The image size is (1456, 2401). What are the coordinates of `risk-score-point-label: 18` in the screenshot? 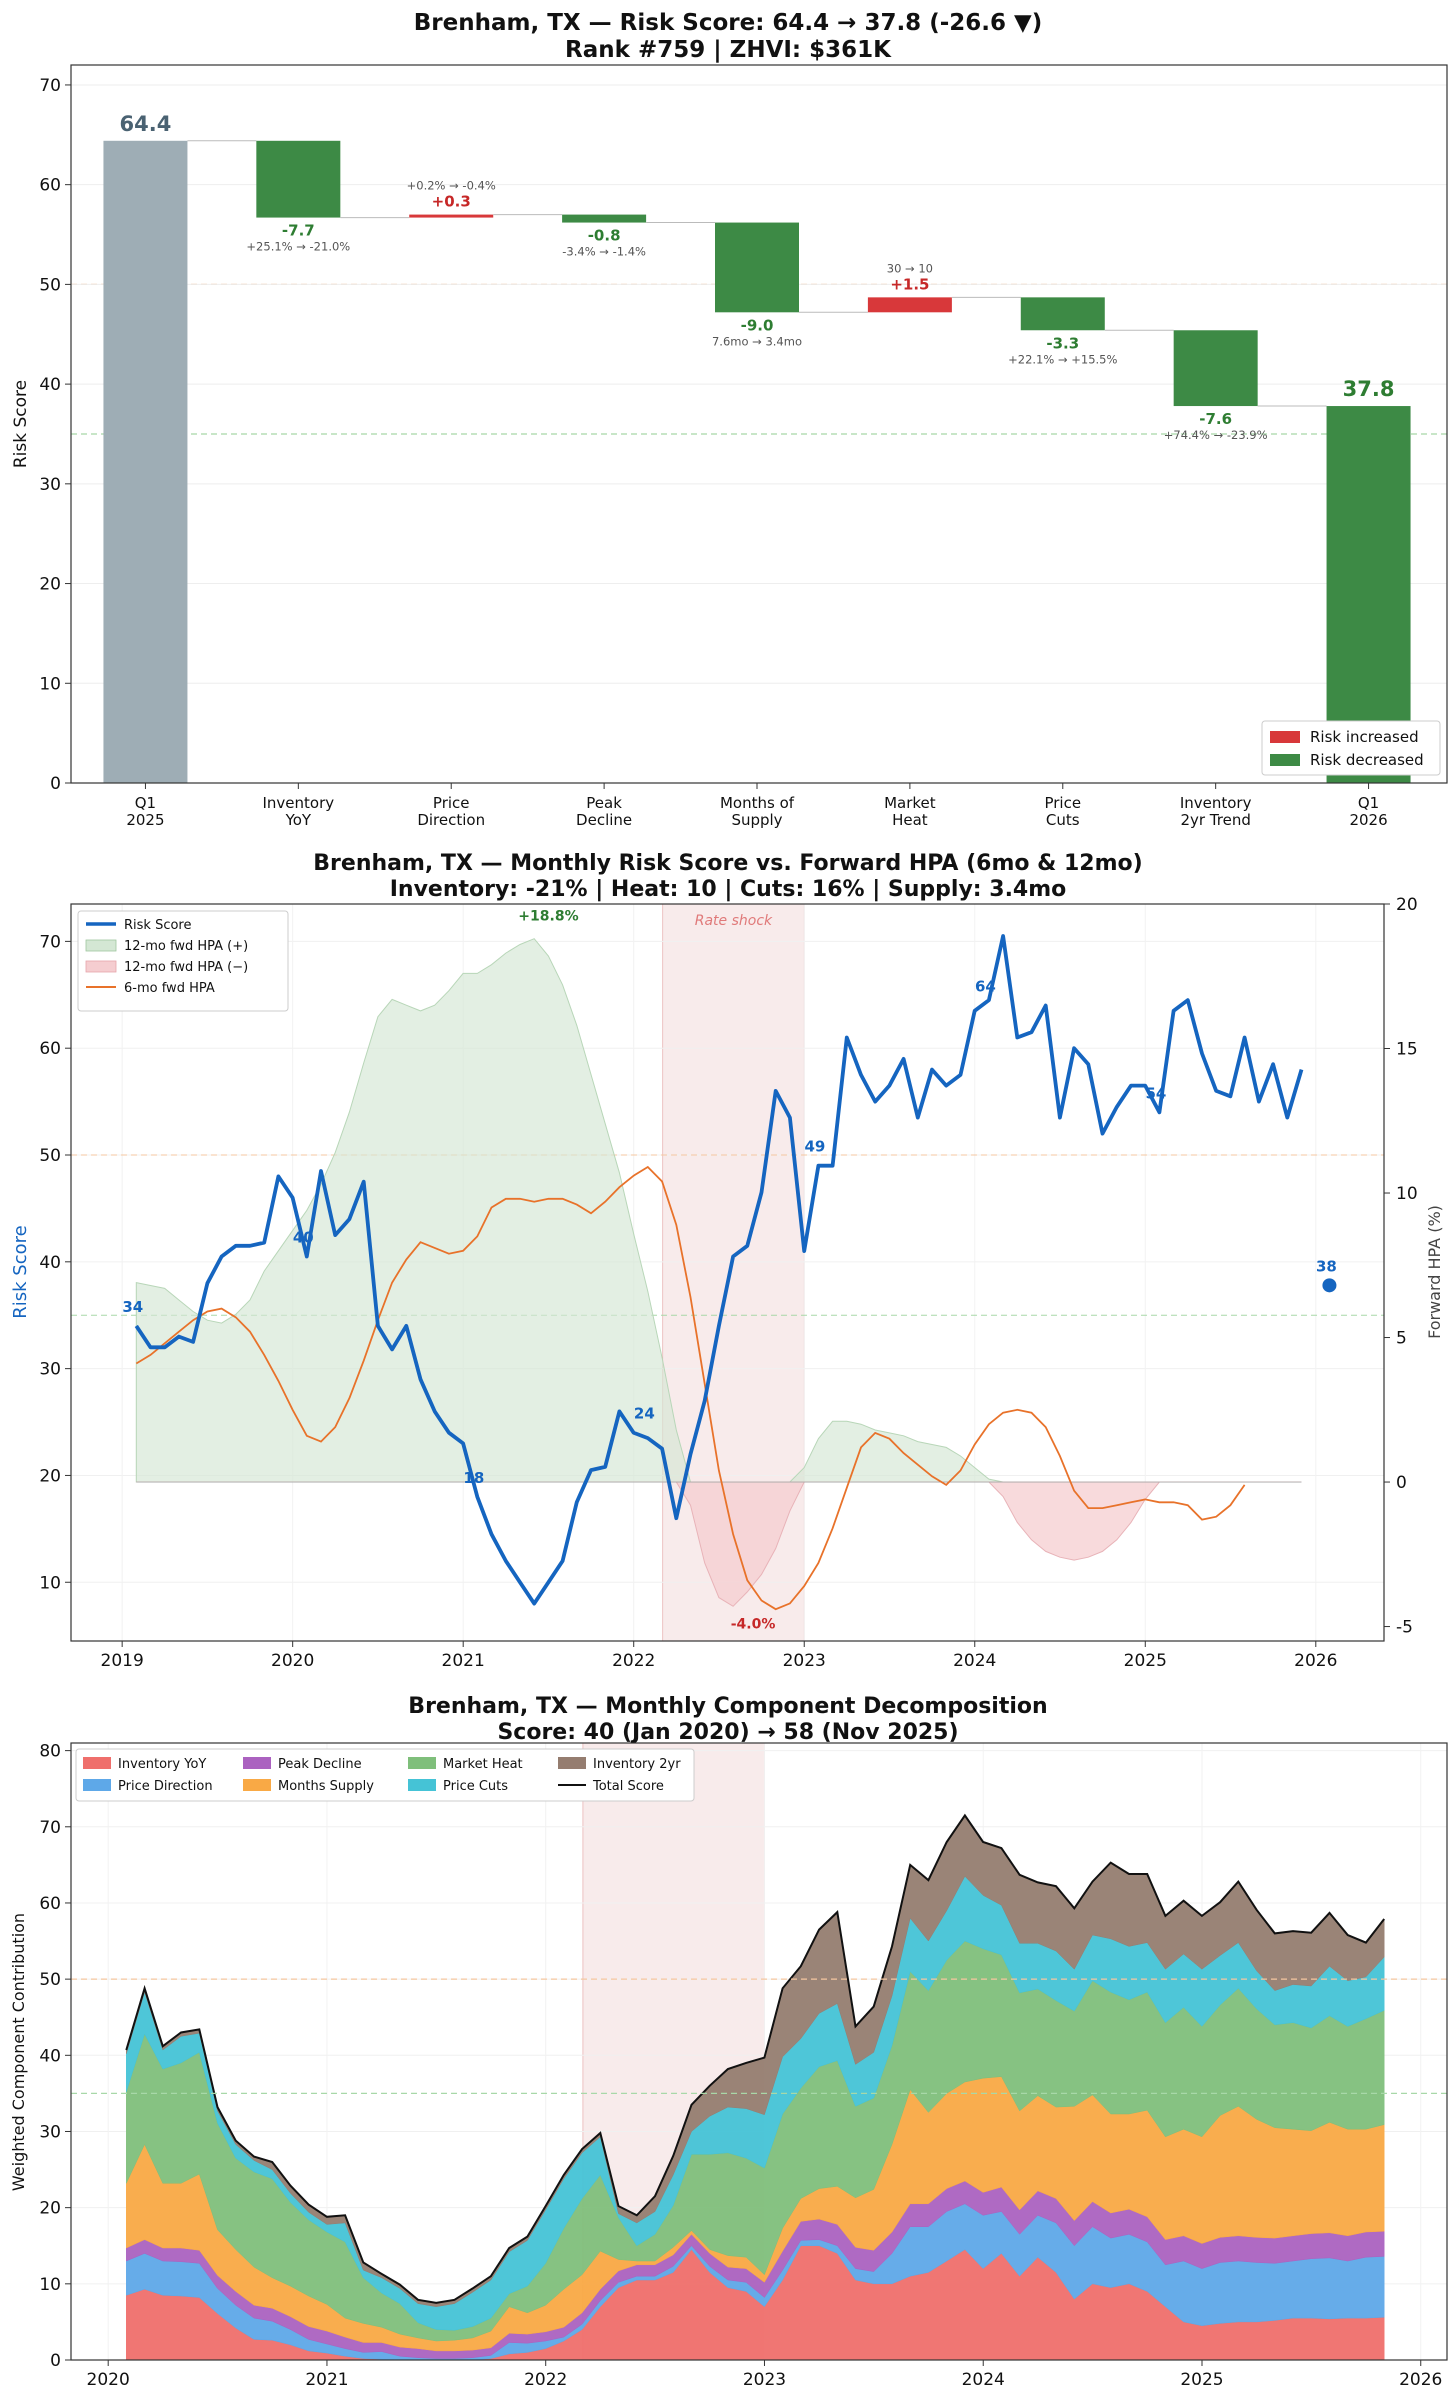 It's located at (473, 1478).